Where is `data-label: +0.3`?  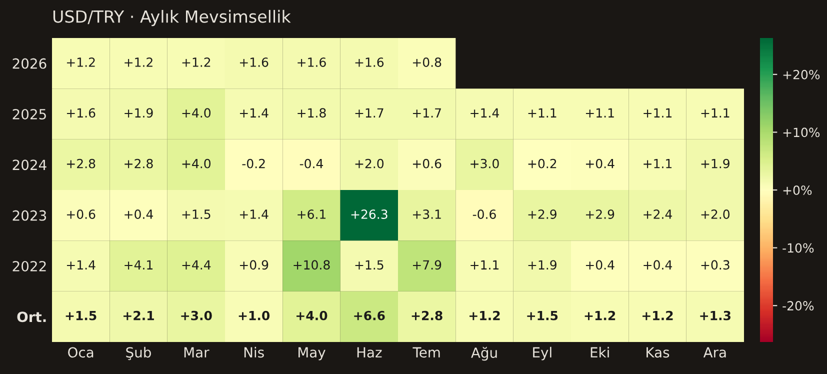
data-label: +0.3 is located at coordinates (715, 265).